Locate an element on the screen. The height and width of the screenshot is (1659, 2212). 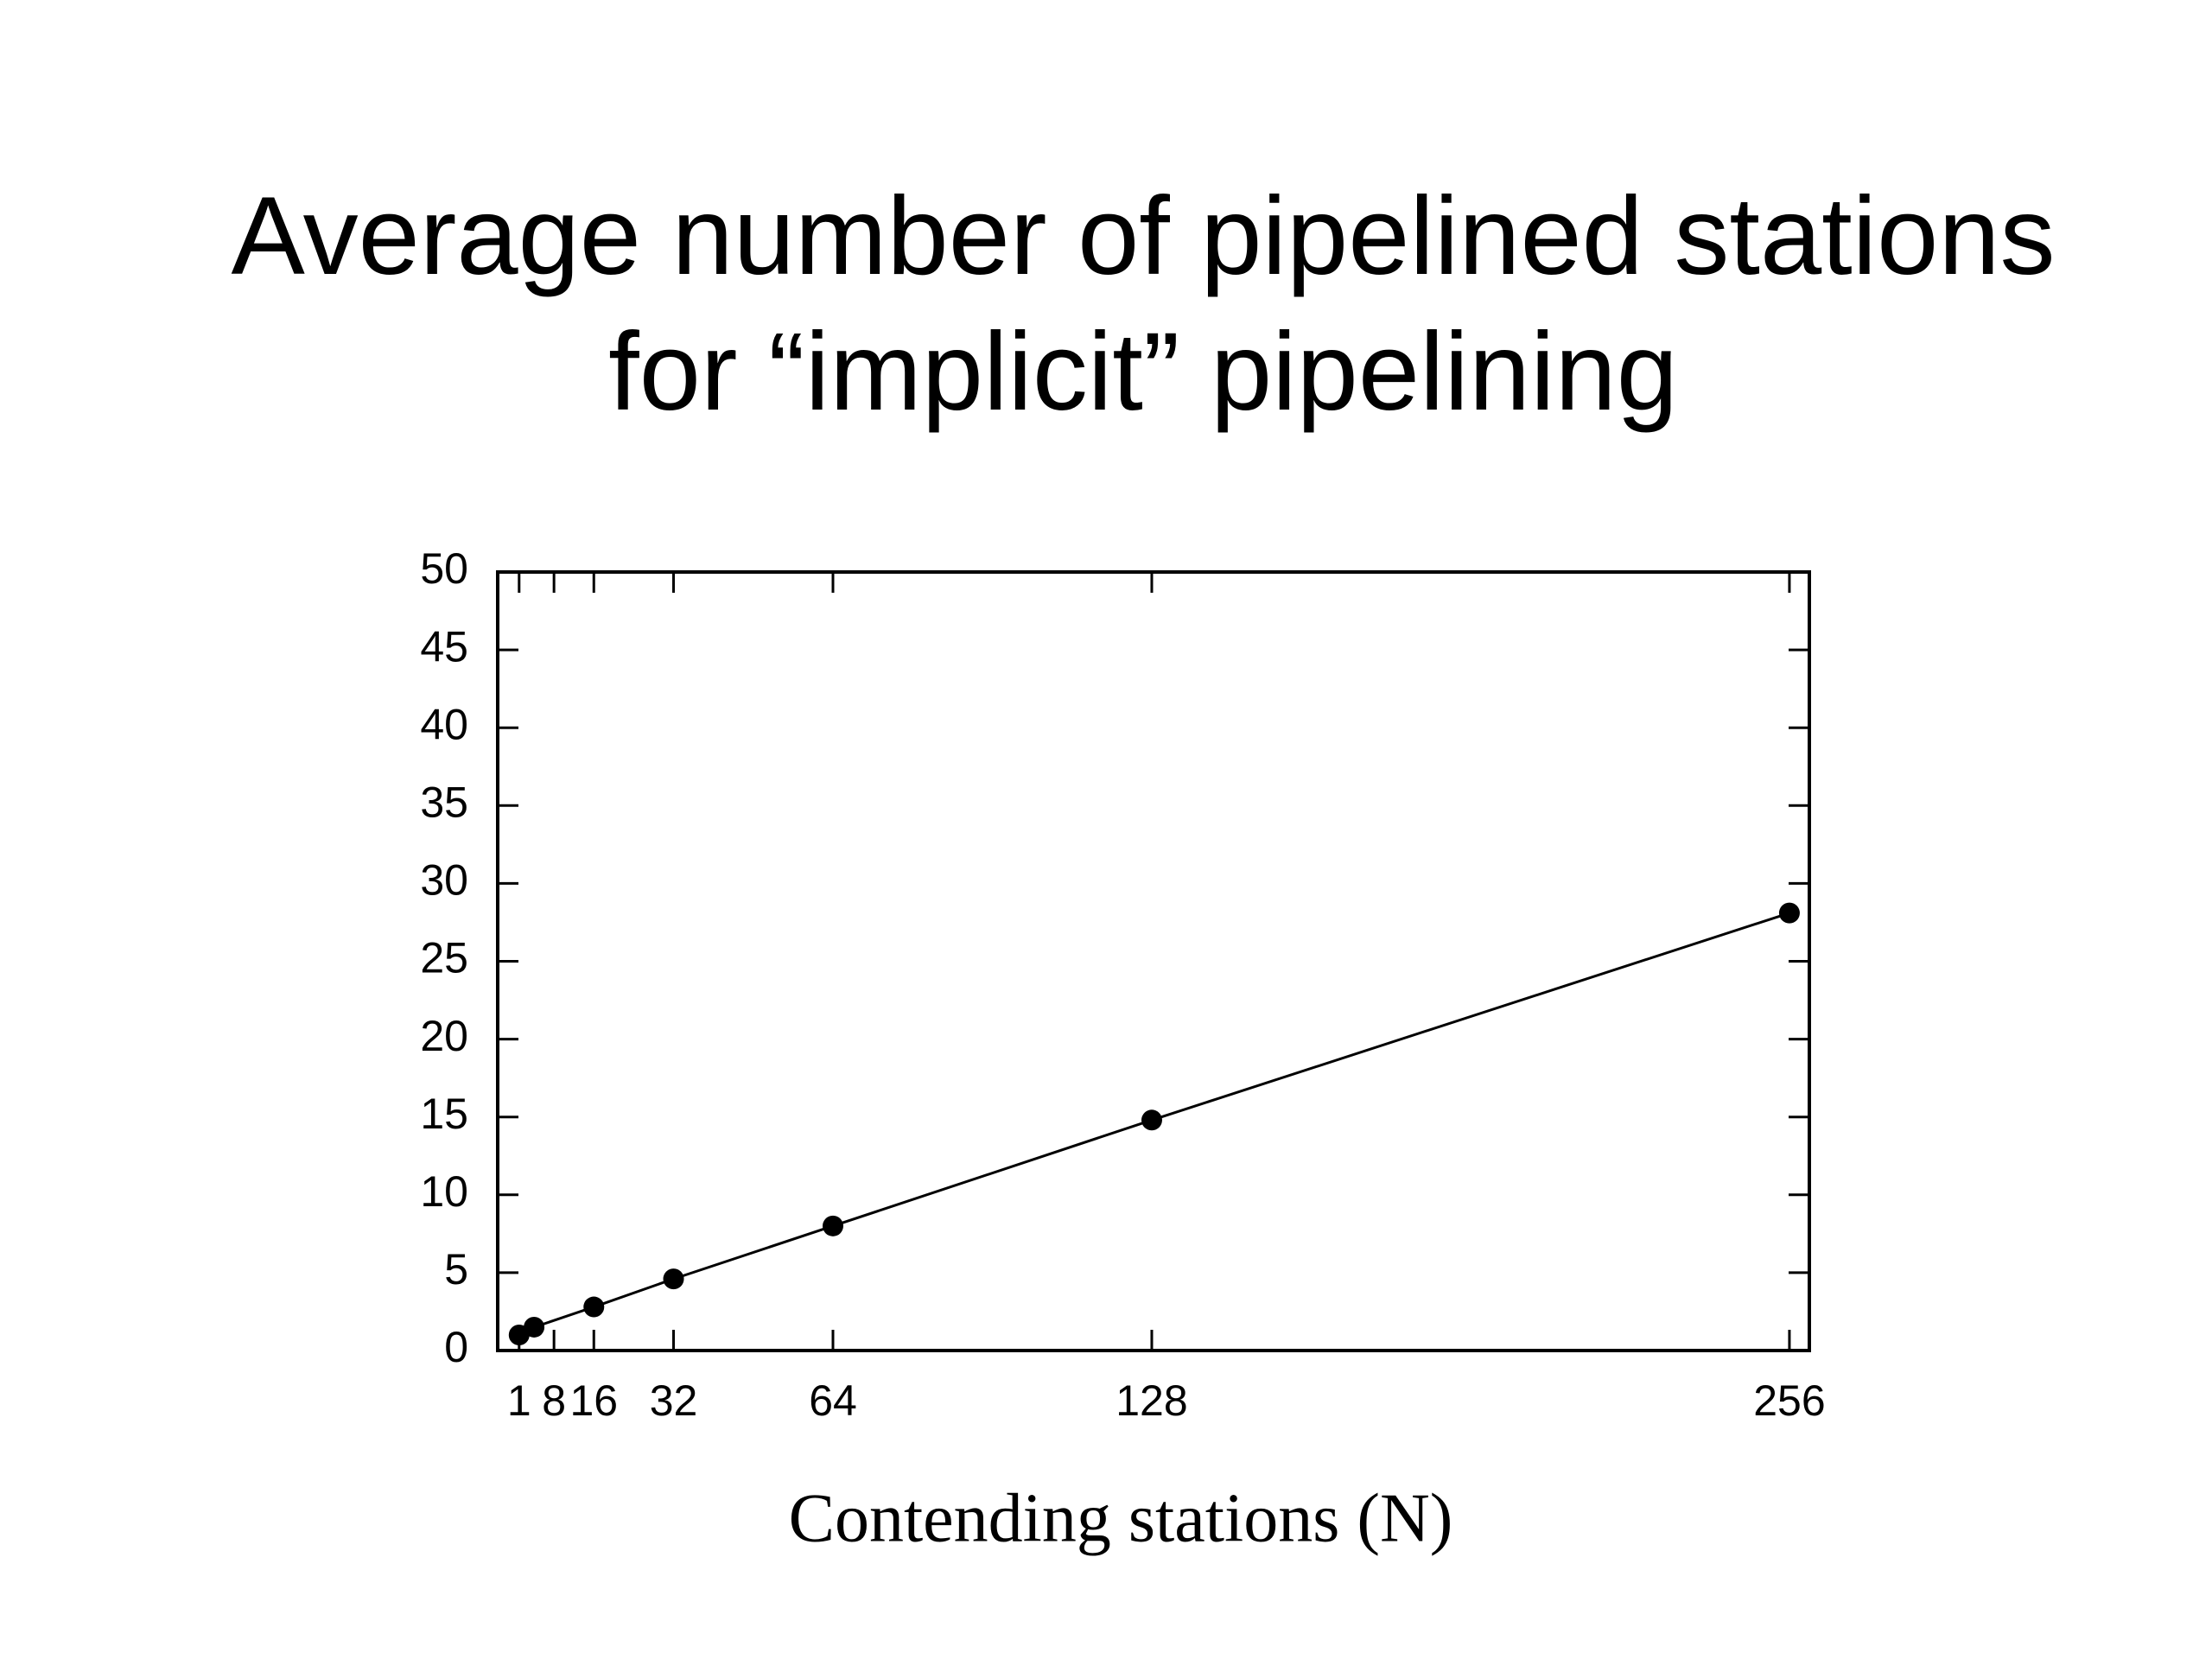
x-tick-label: 1 is located at coordinates (519, 1400).